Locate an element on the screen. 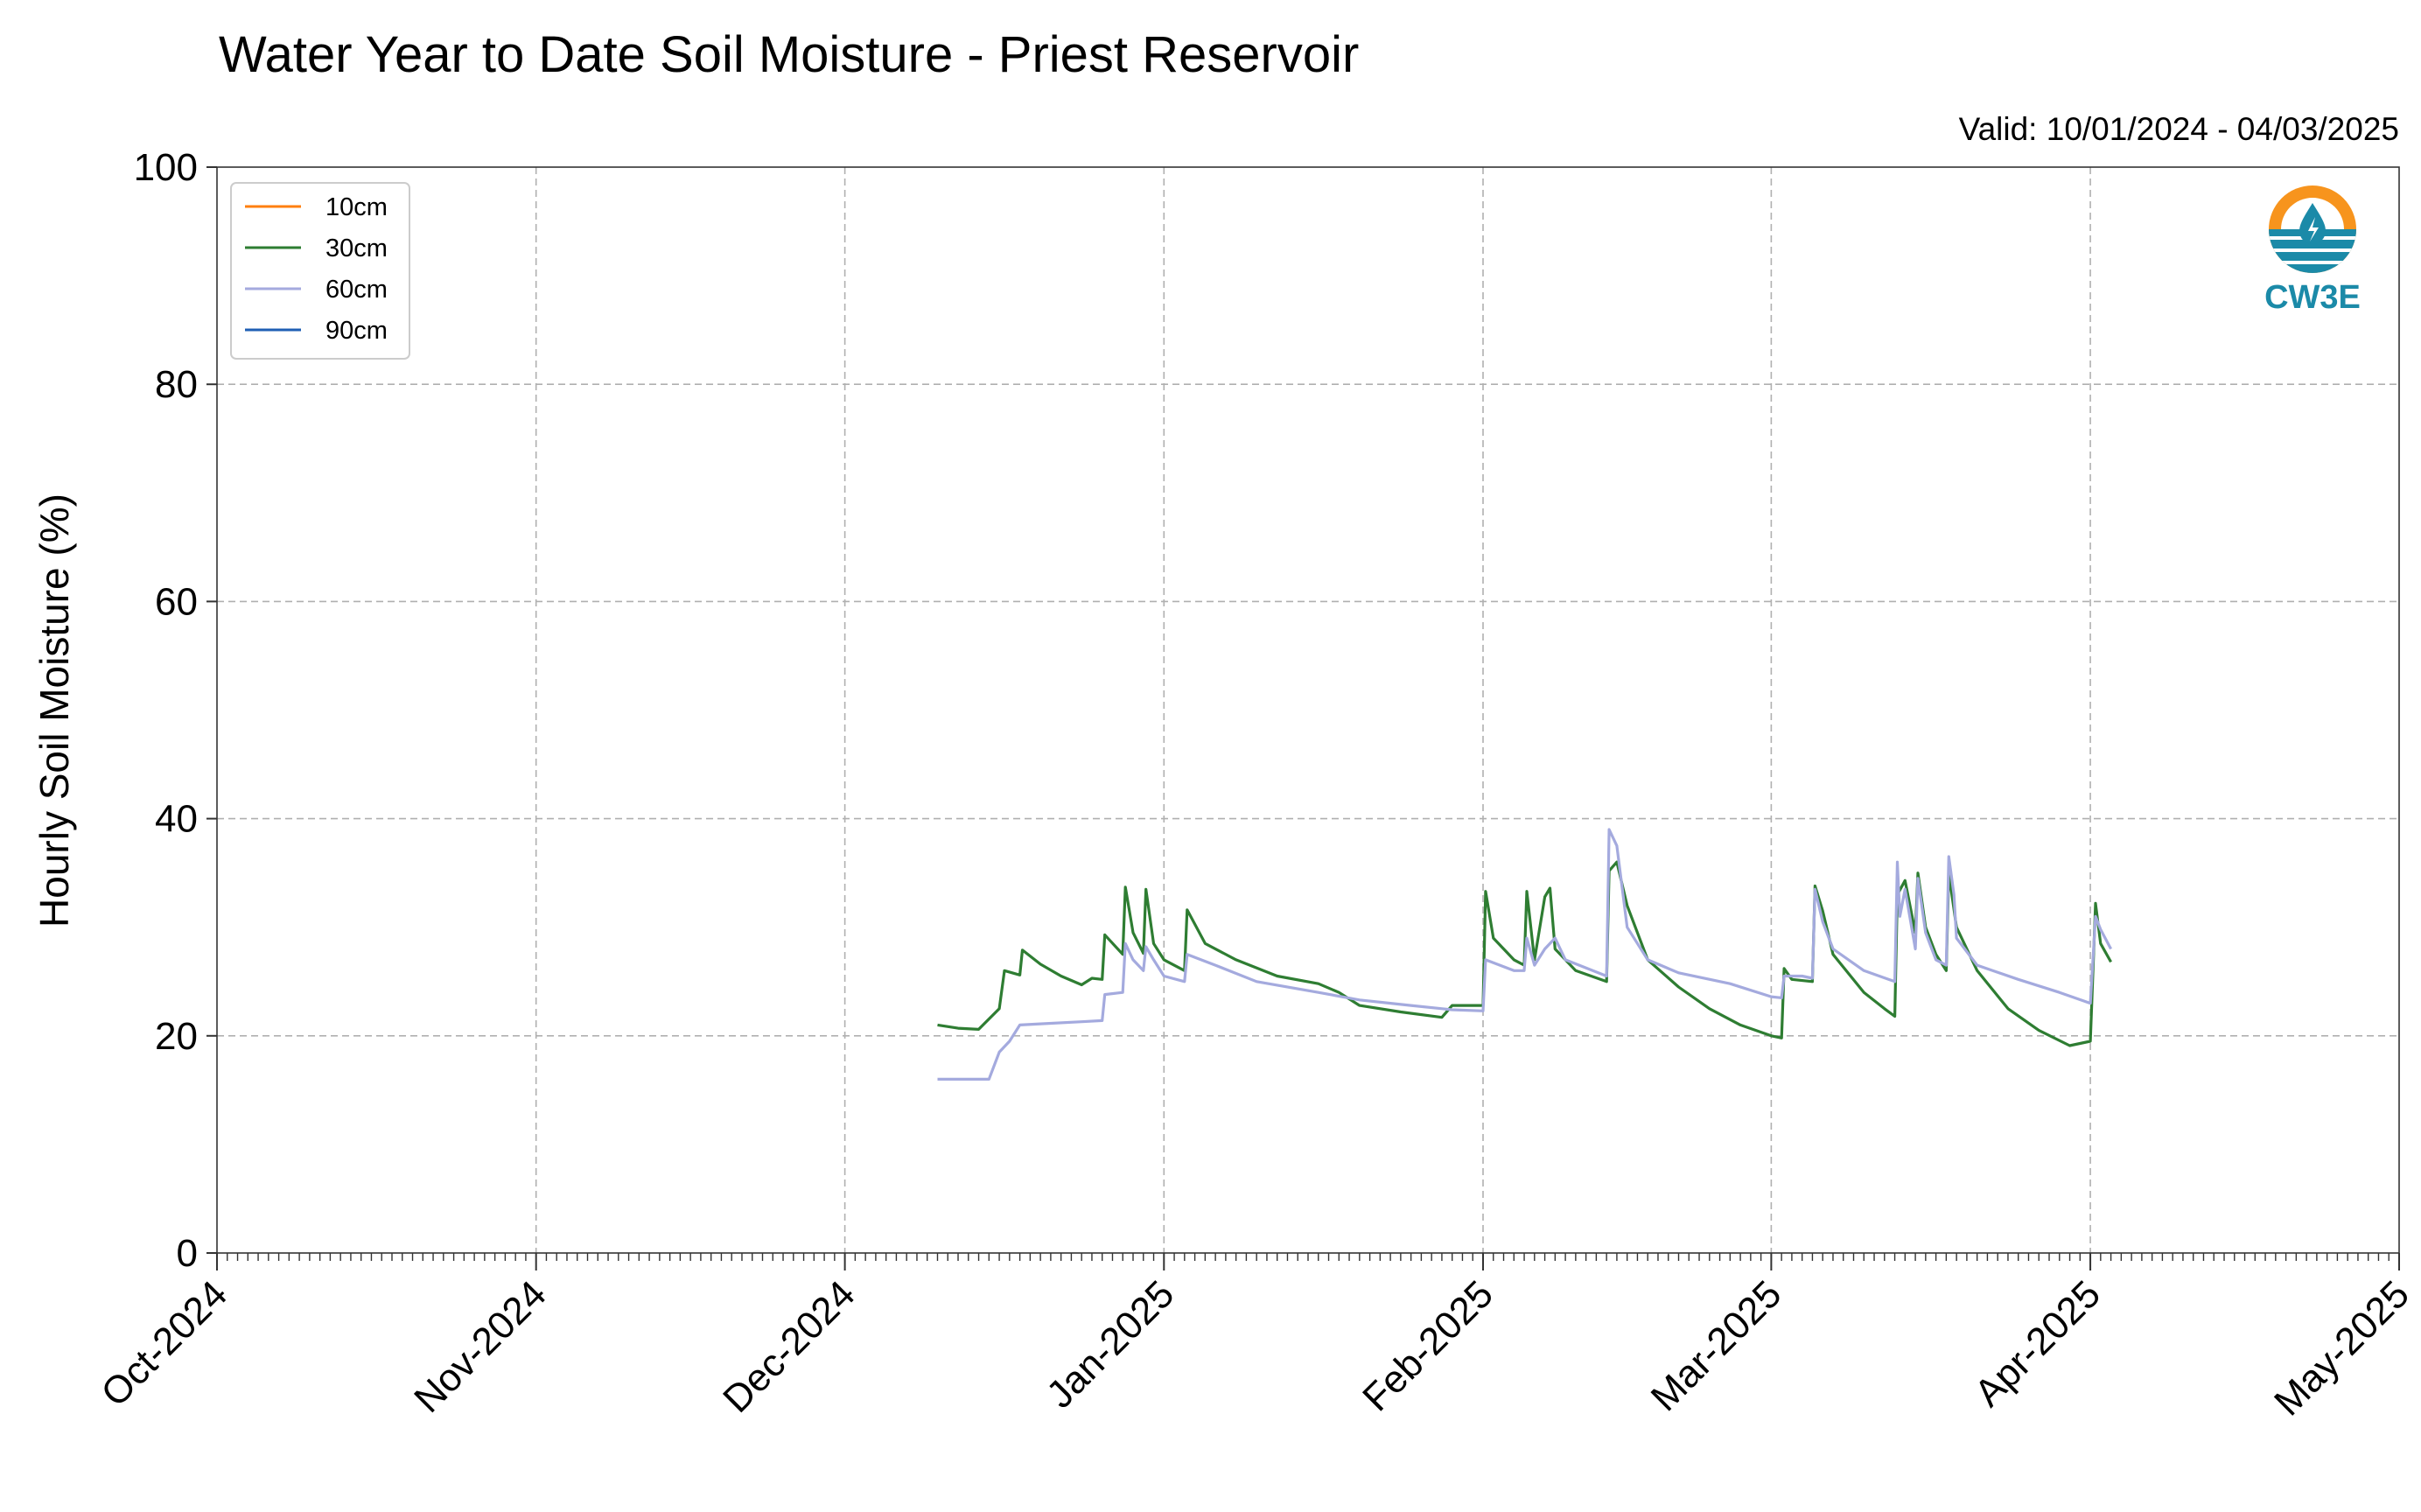 This screenshot has width=2421, height=1512. series-line-60cm is located at coordinates (1525, 954).